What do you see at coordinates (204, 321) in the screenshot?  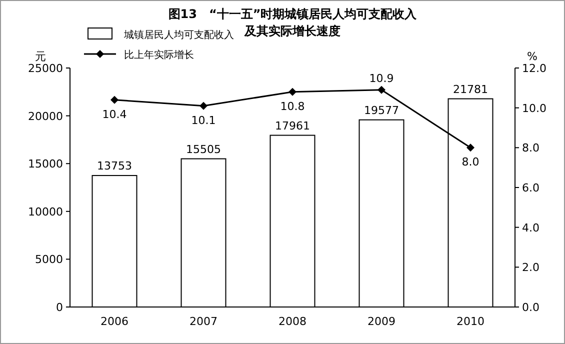 I see `x-tick-label: 2007` at bounding box center [204, 321].